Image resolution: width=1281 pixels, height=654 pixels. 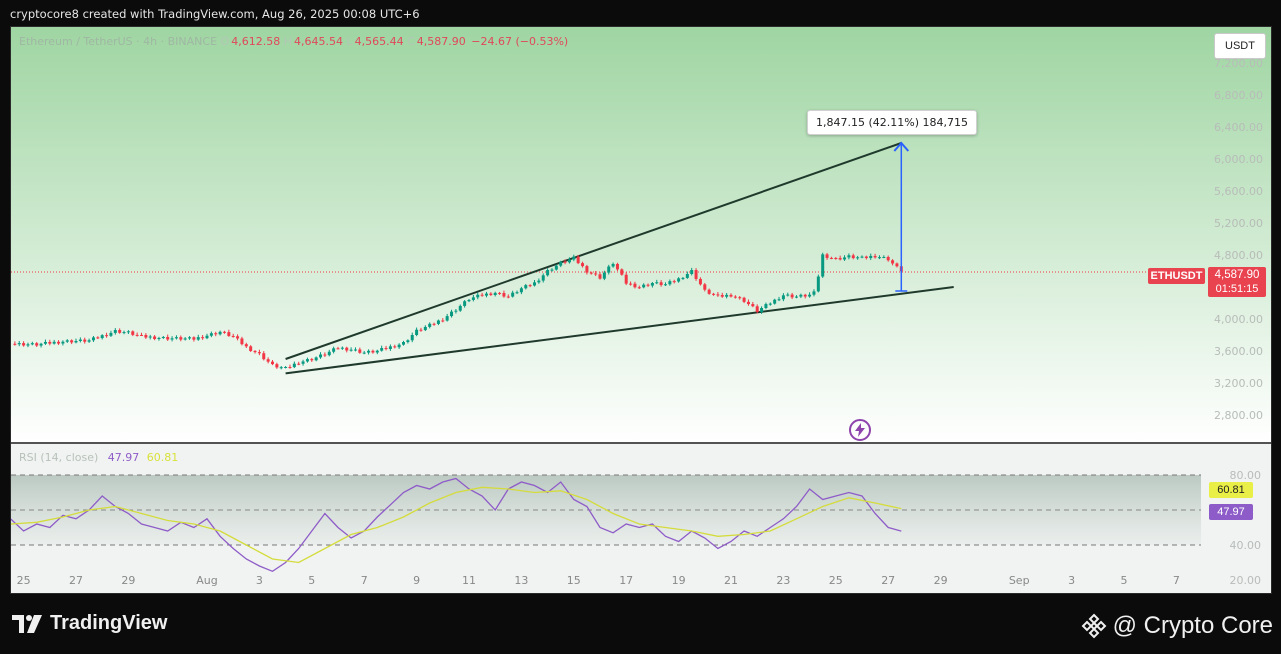 I want to click on date-axis: 25 27 29 Aug 3 5 7 9 11 13 15 17 19 21 23 25 27 29 Sep 3 5 7, so click(x=598, y=580).